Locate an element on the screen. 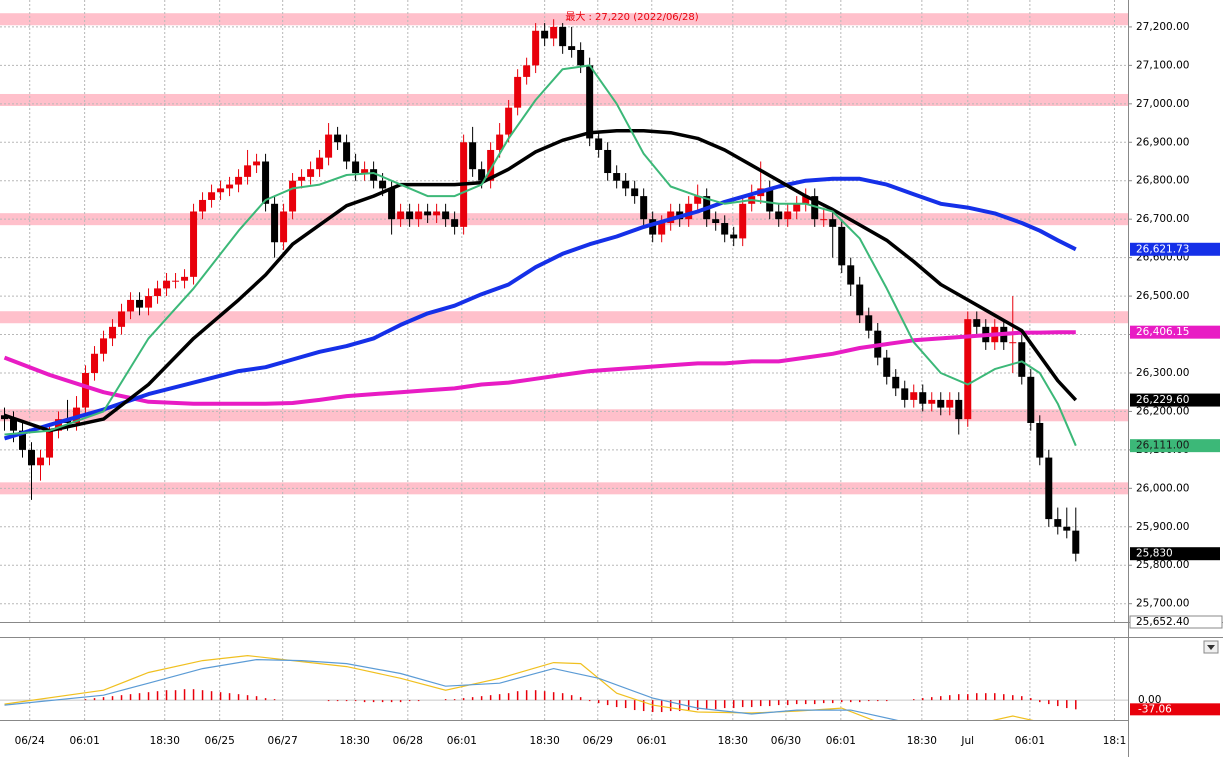  y-tick-label: 27,000.00 is located at coordinates (1162, 104).